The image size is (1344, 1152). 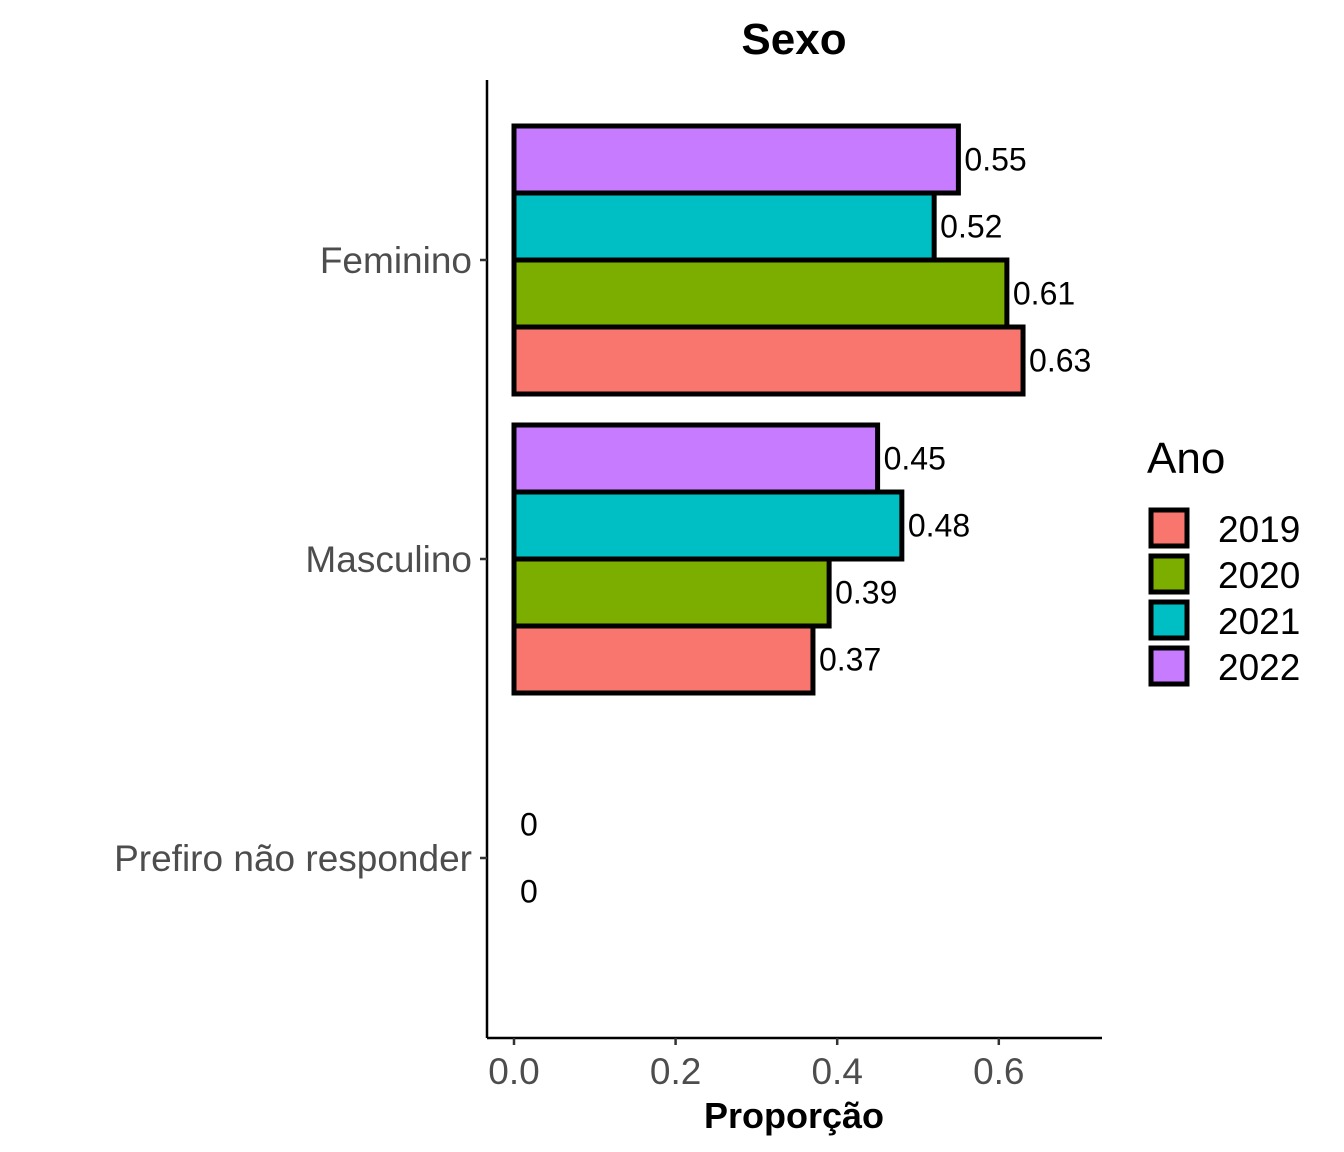 What do you see at coordinates (696, 458) in the screenshot?
I see `bar-2022-masculino` at bounding box center [696, 458].